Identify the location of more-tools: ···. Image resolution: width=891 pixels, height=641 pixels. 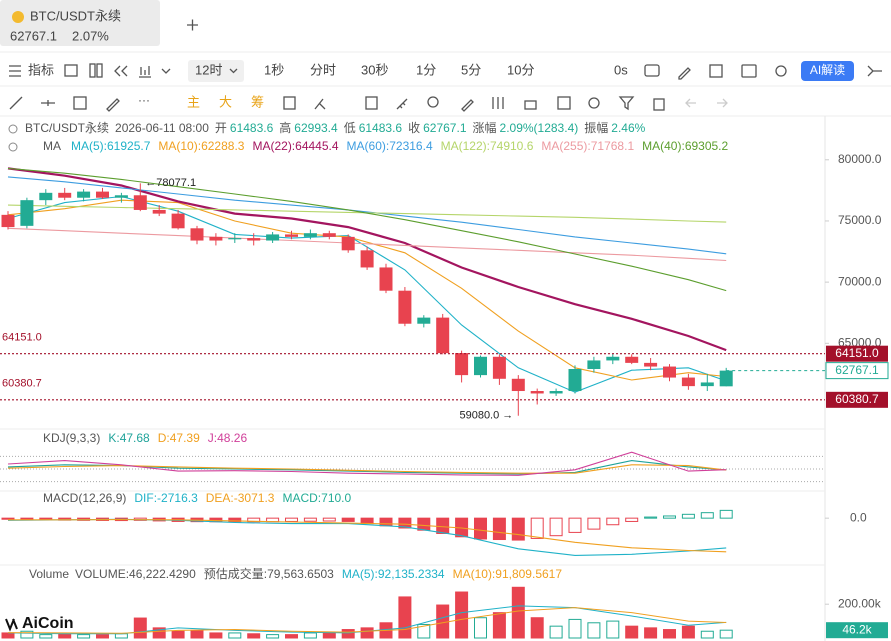
(144, 100).